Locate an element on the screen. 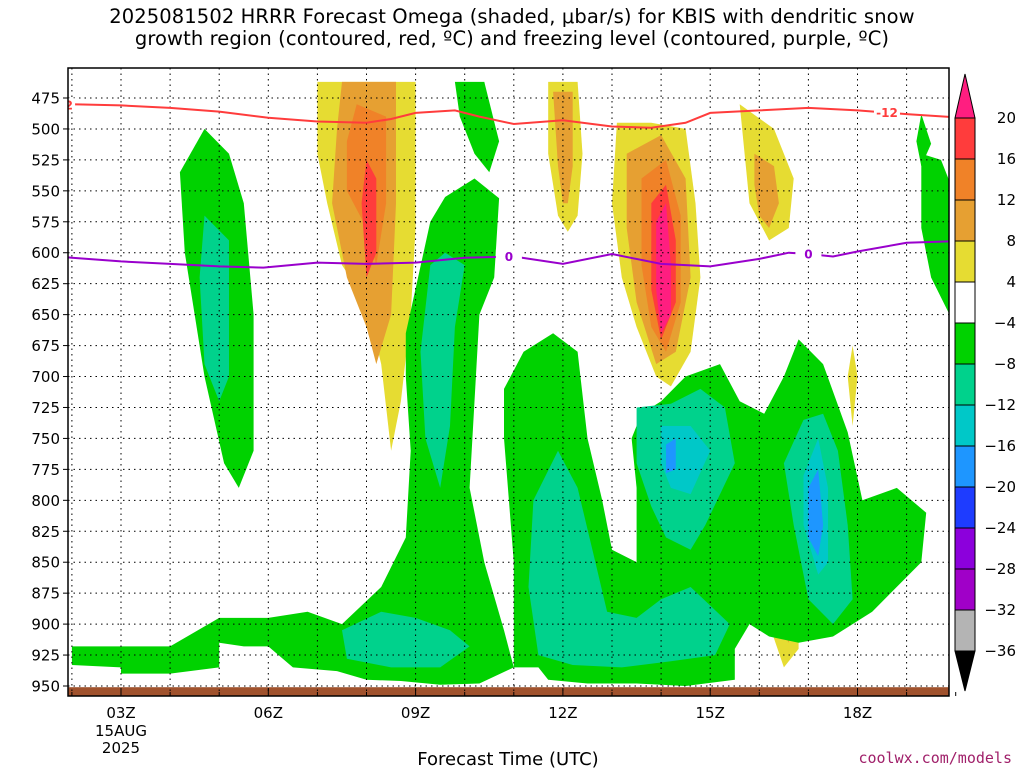 The height and width of the screenshot is (768, 1024). colorbar-label: −12 is located at coordinates (1000, 405).